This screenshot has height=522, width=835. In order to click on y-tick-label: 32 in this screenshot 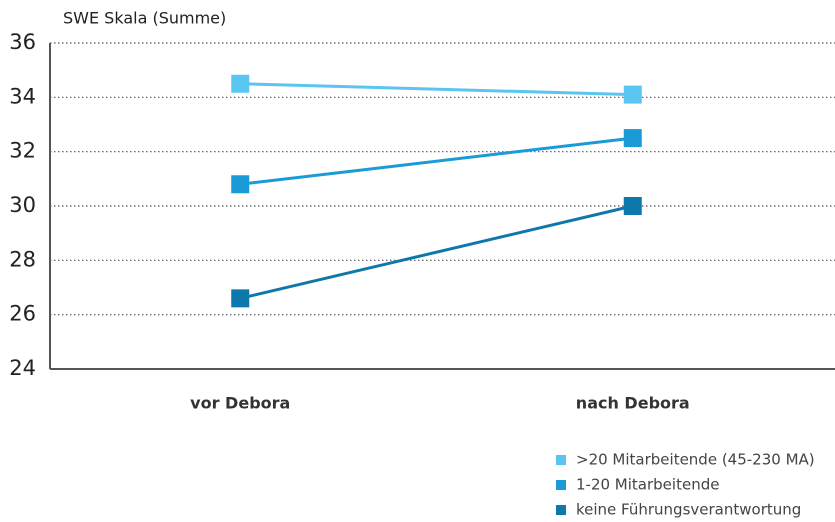, I will do `click(22, 151)`.